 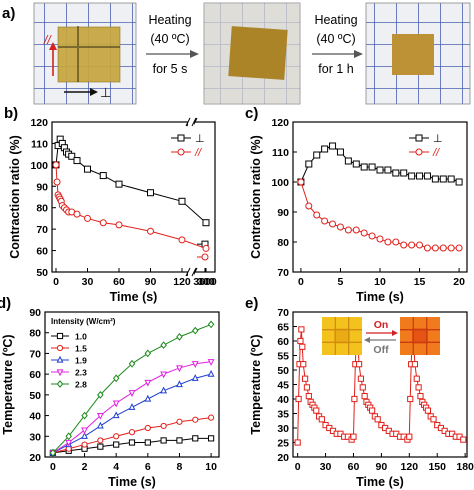 What do you see at coordinates (283, 371) in the screenshot?
I see `y-tick-label: 50` at bounding box center [283, 371].